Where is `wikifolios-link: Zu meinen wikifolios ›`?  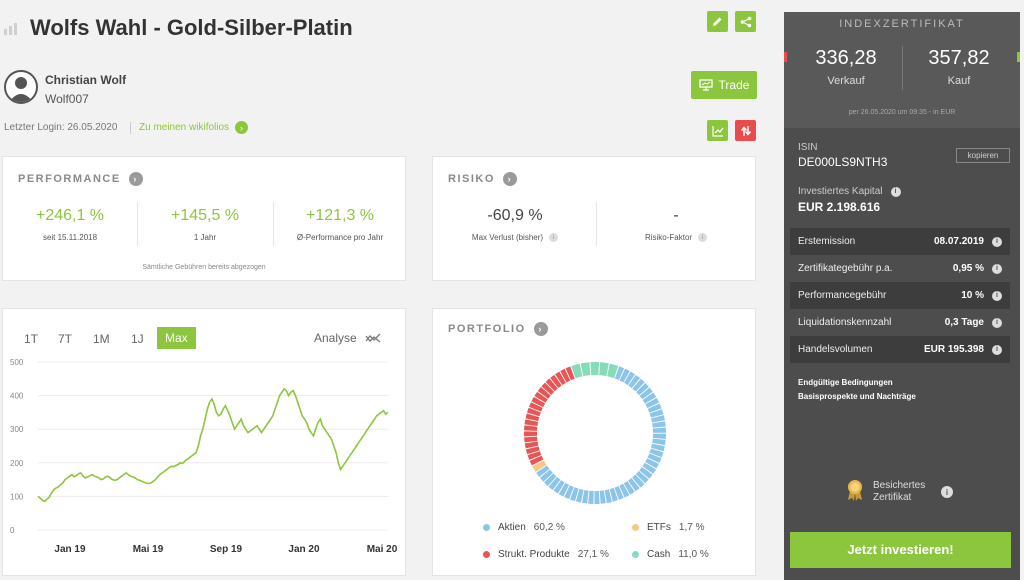
wikifolios-link: Zu meinen wikifolios › is located at coordinates (194, 127).